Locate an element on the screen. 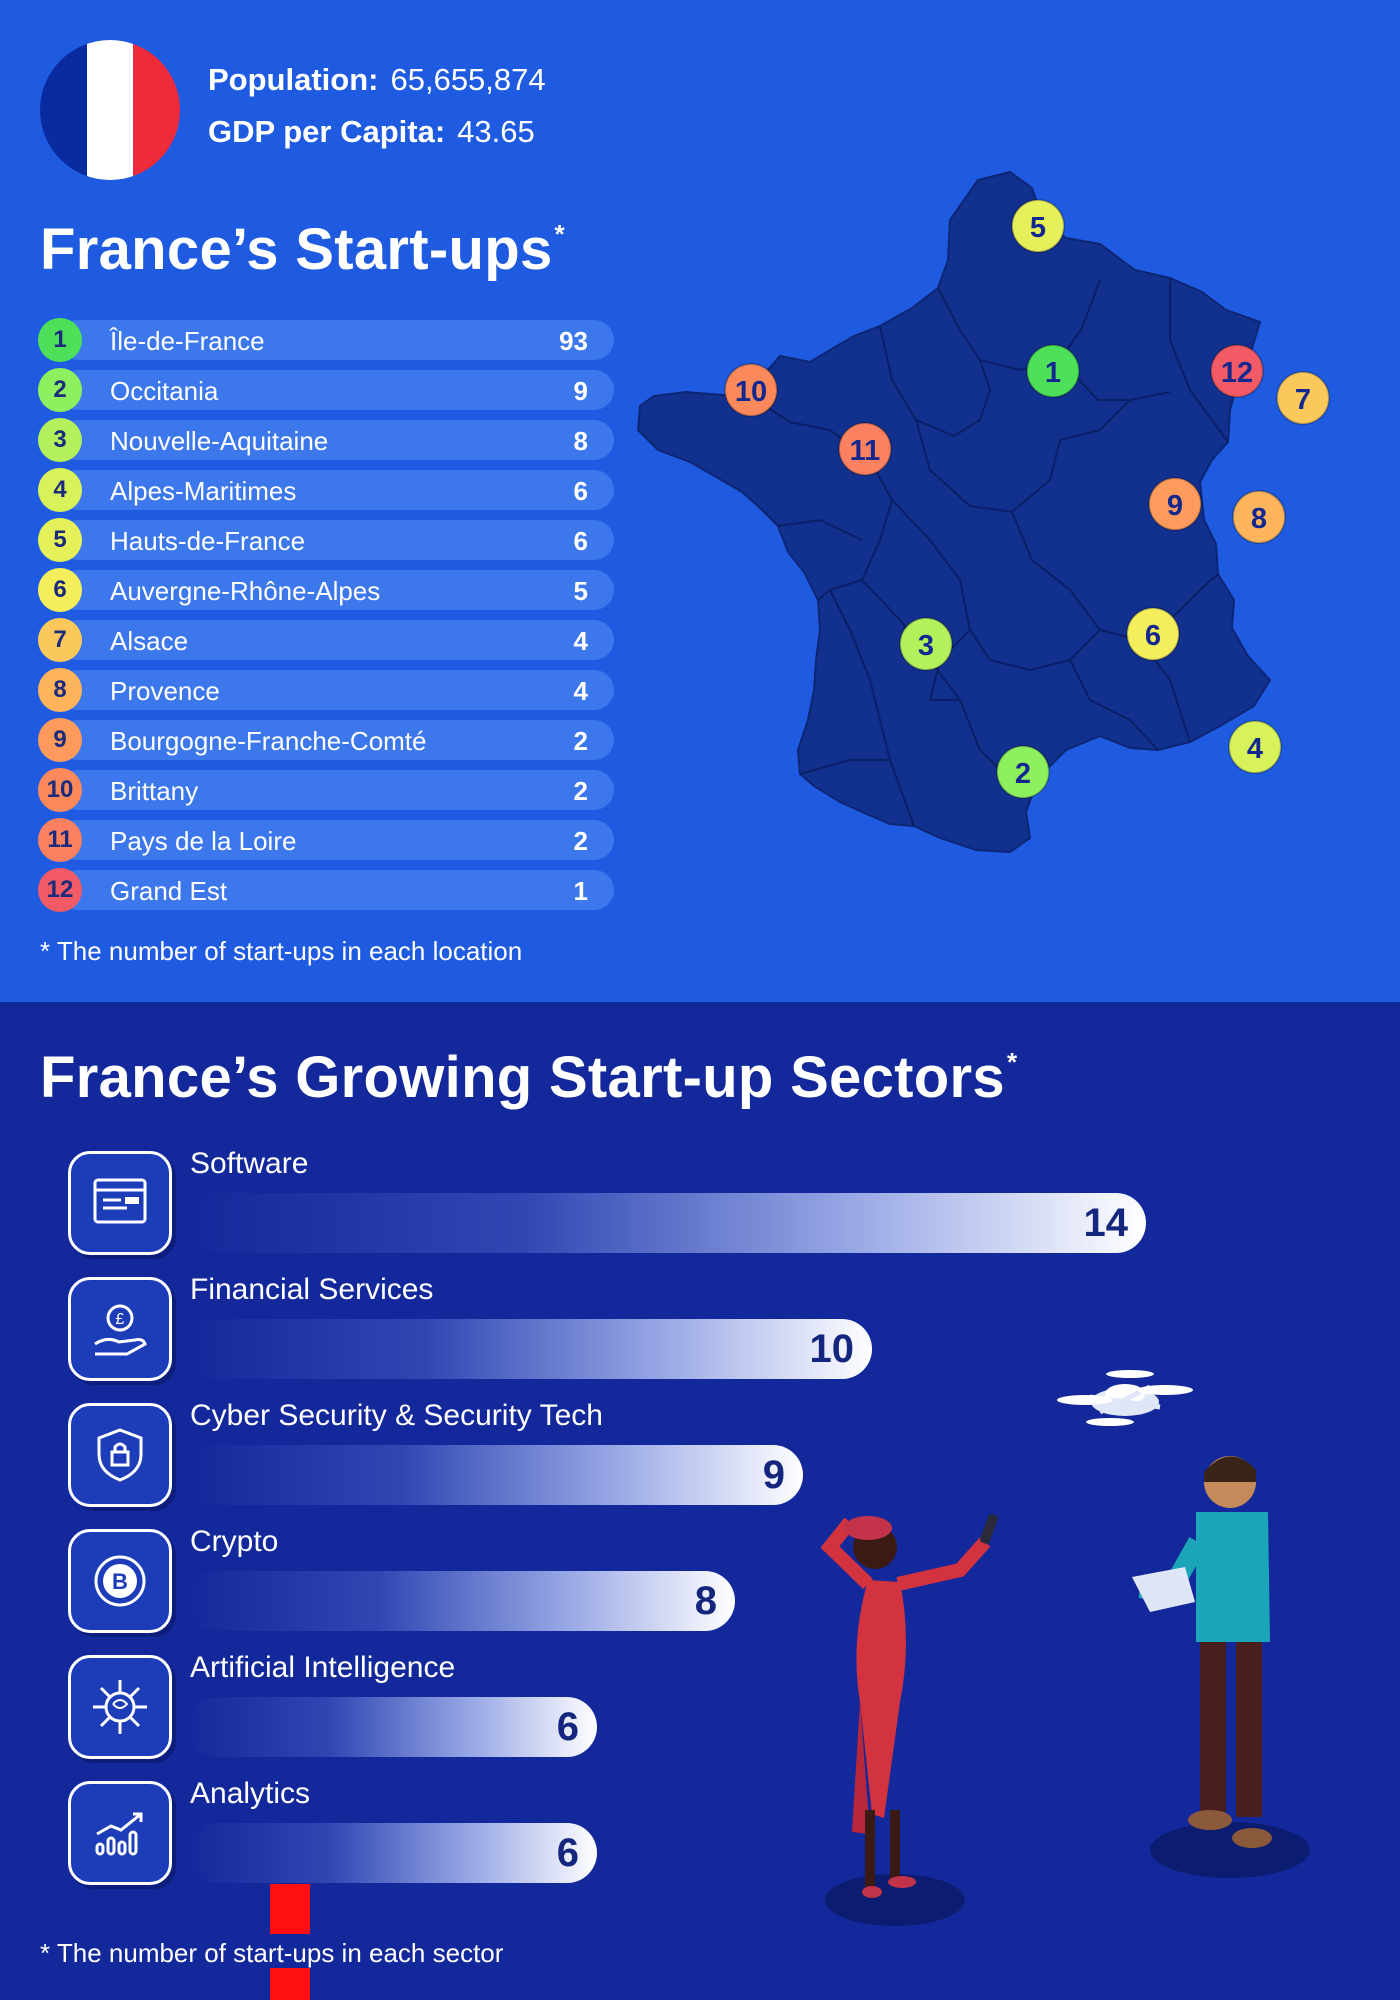 This screenshot has height=2000, width=1400. sector-bar: 10 is located at coordinates (529, 1349).